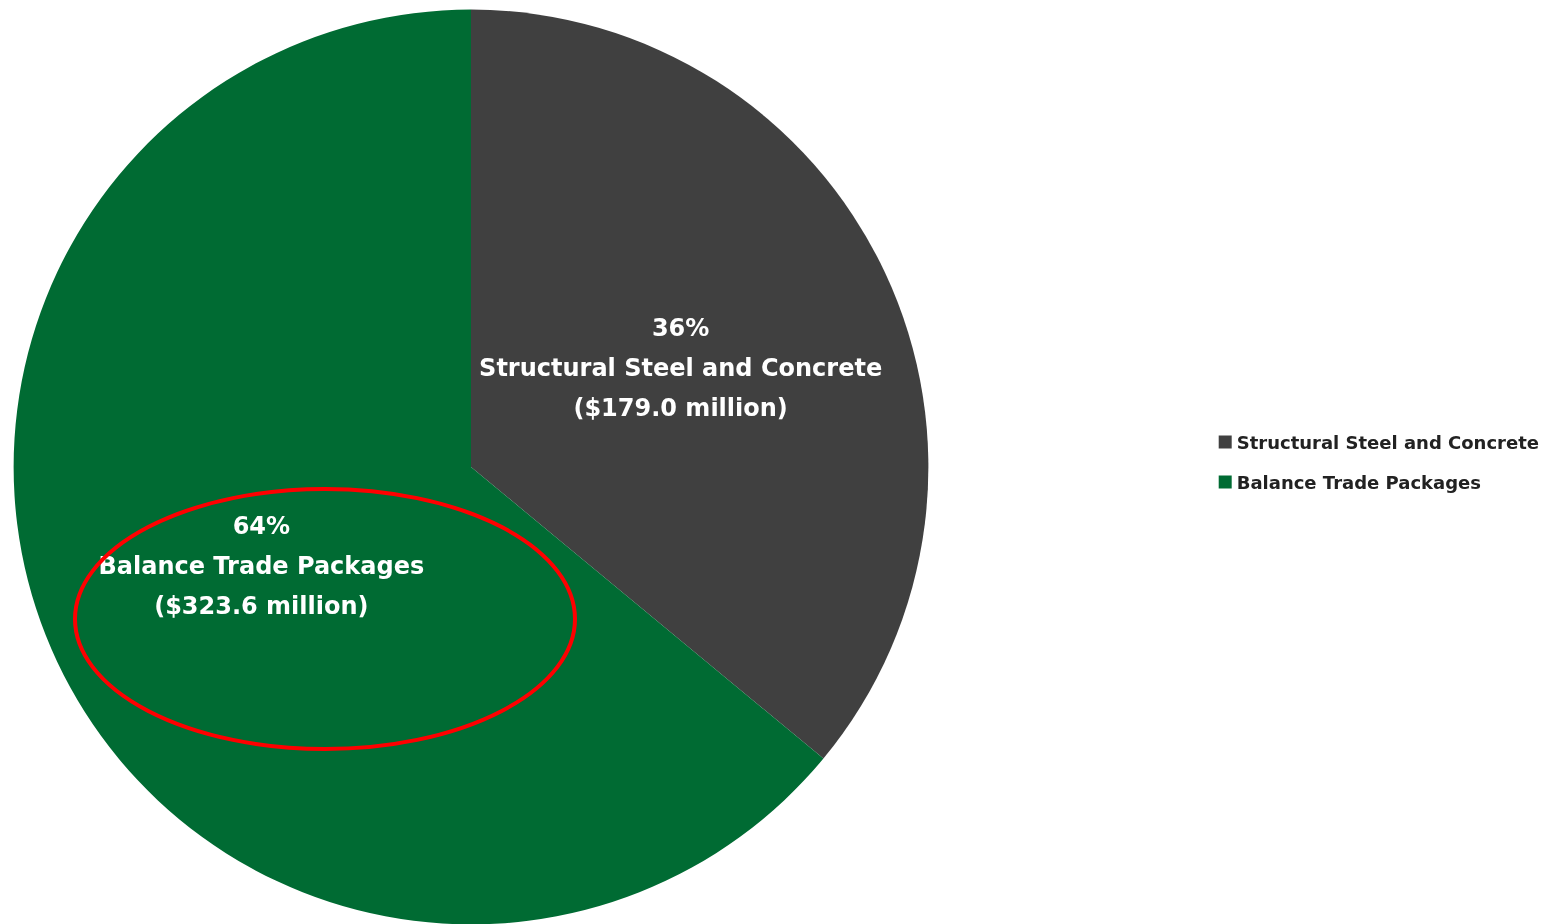  What do you see at coordinates (681, 368) in the screenshot?
I see `data-label: 36% Structural Steel and Concrete ($179.0 million)` at bounding box center [681, 368].